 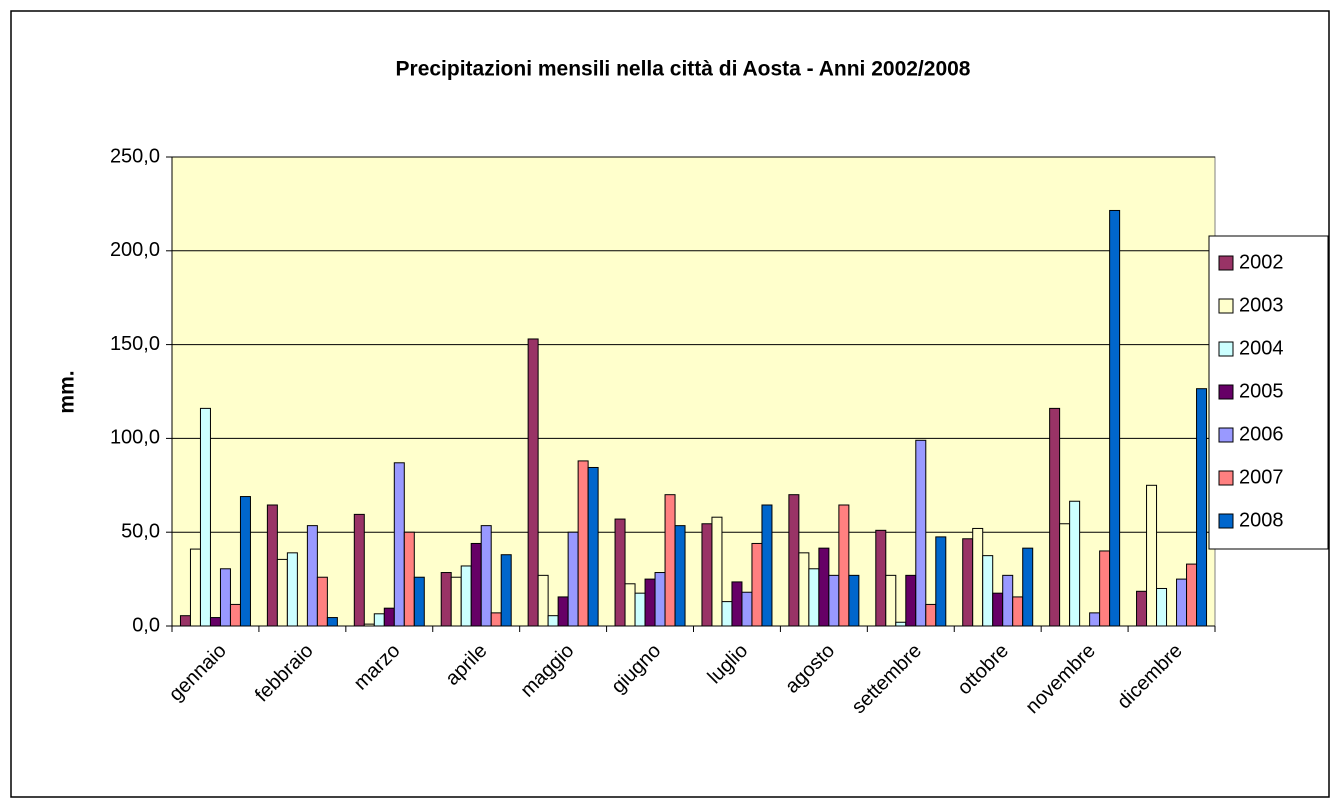 What do you see at coordinates (1261, 348) in the screenshot?
I see `legend-label: 2004` at bounding box center [1261, 348].